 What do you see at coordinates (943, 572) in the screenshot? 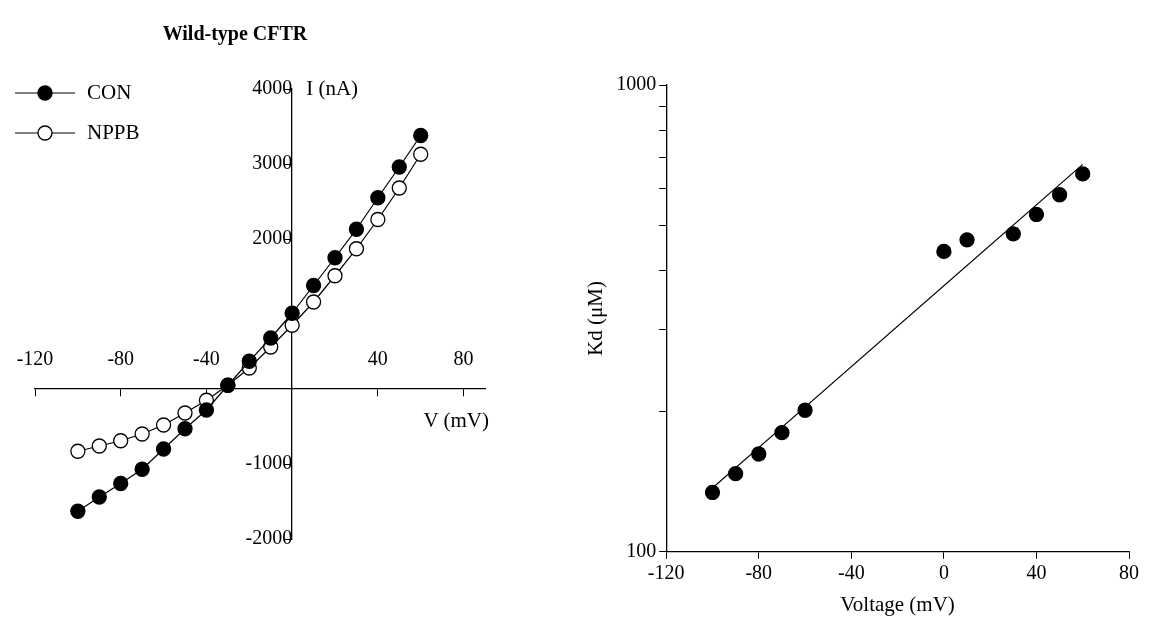
I see `x-tick-label: 0` at bounding box center [943, 572].